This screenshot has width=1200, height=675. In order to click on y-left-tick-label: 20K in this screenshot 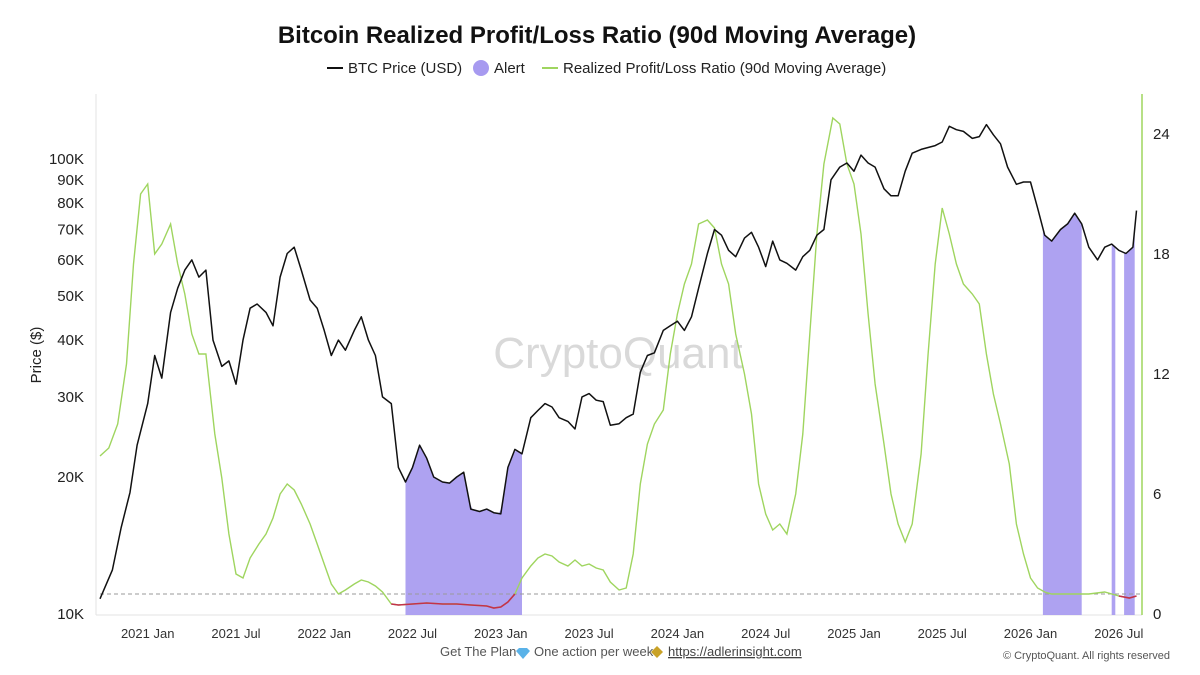, I will do `click(70, 477)`.